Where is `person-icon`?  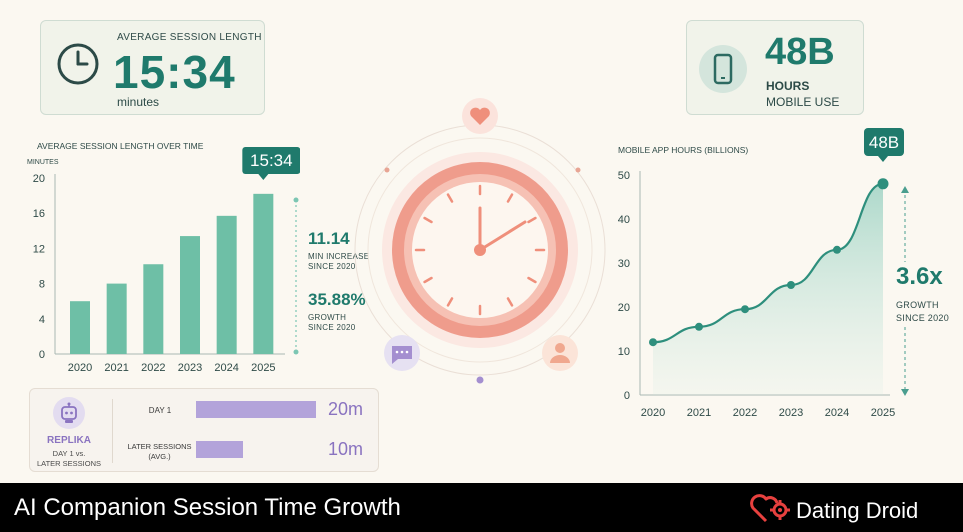
person-icon is located at coordinates (560, 348).